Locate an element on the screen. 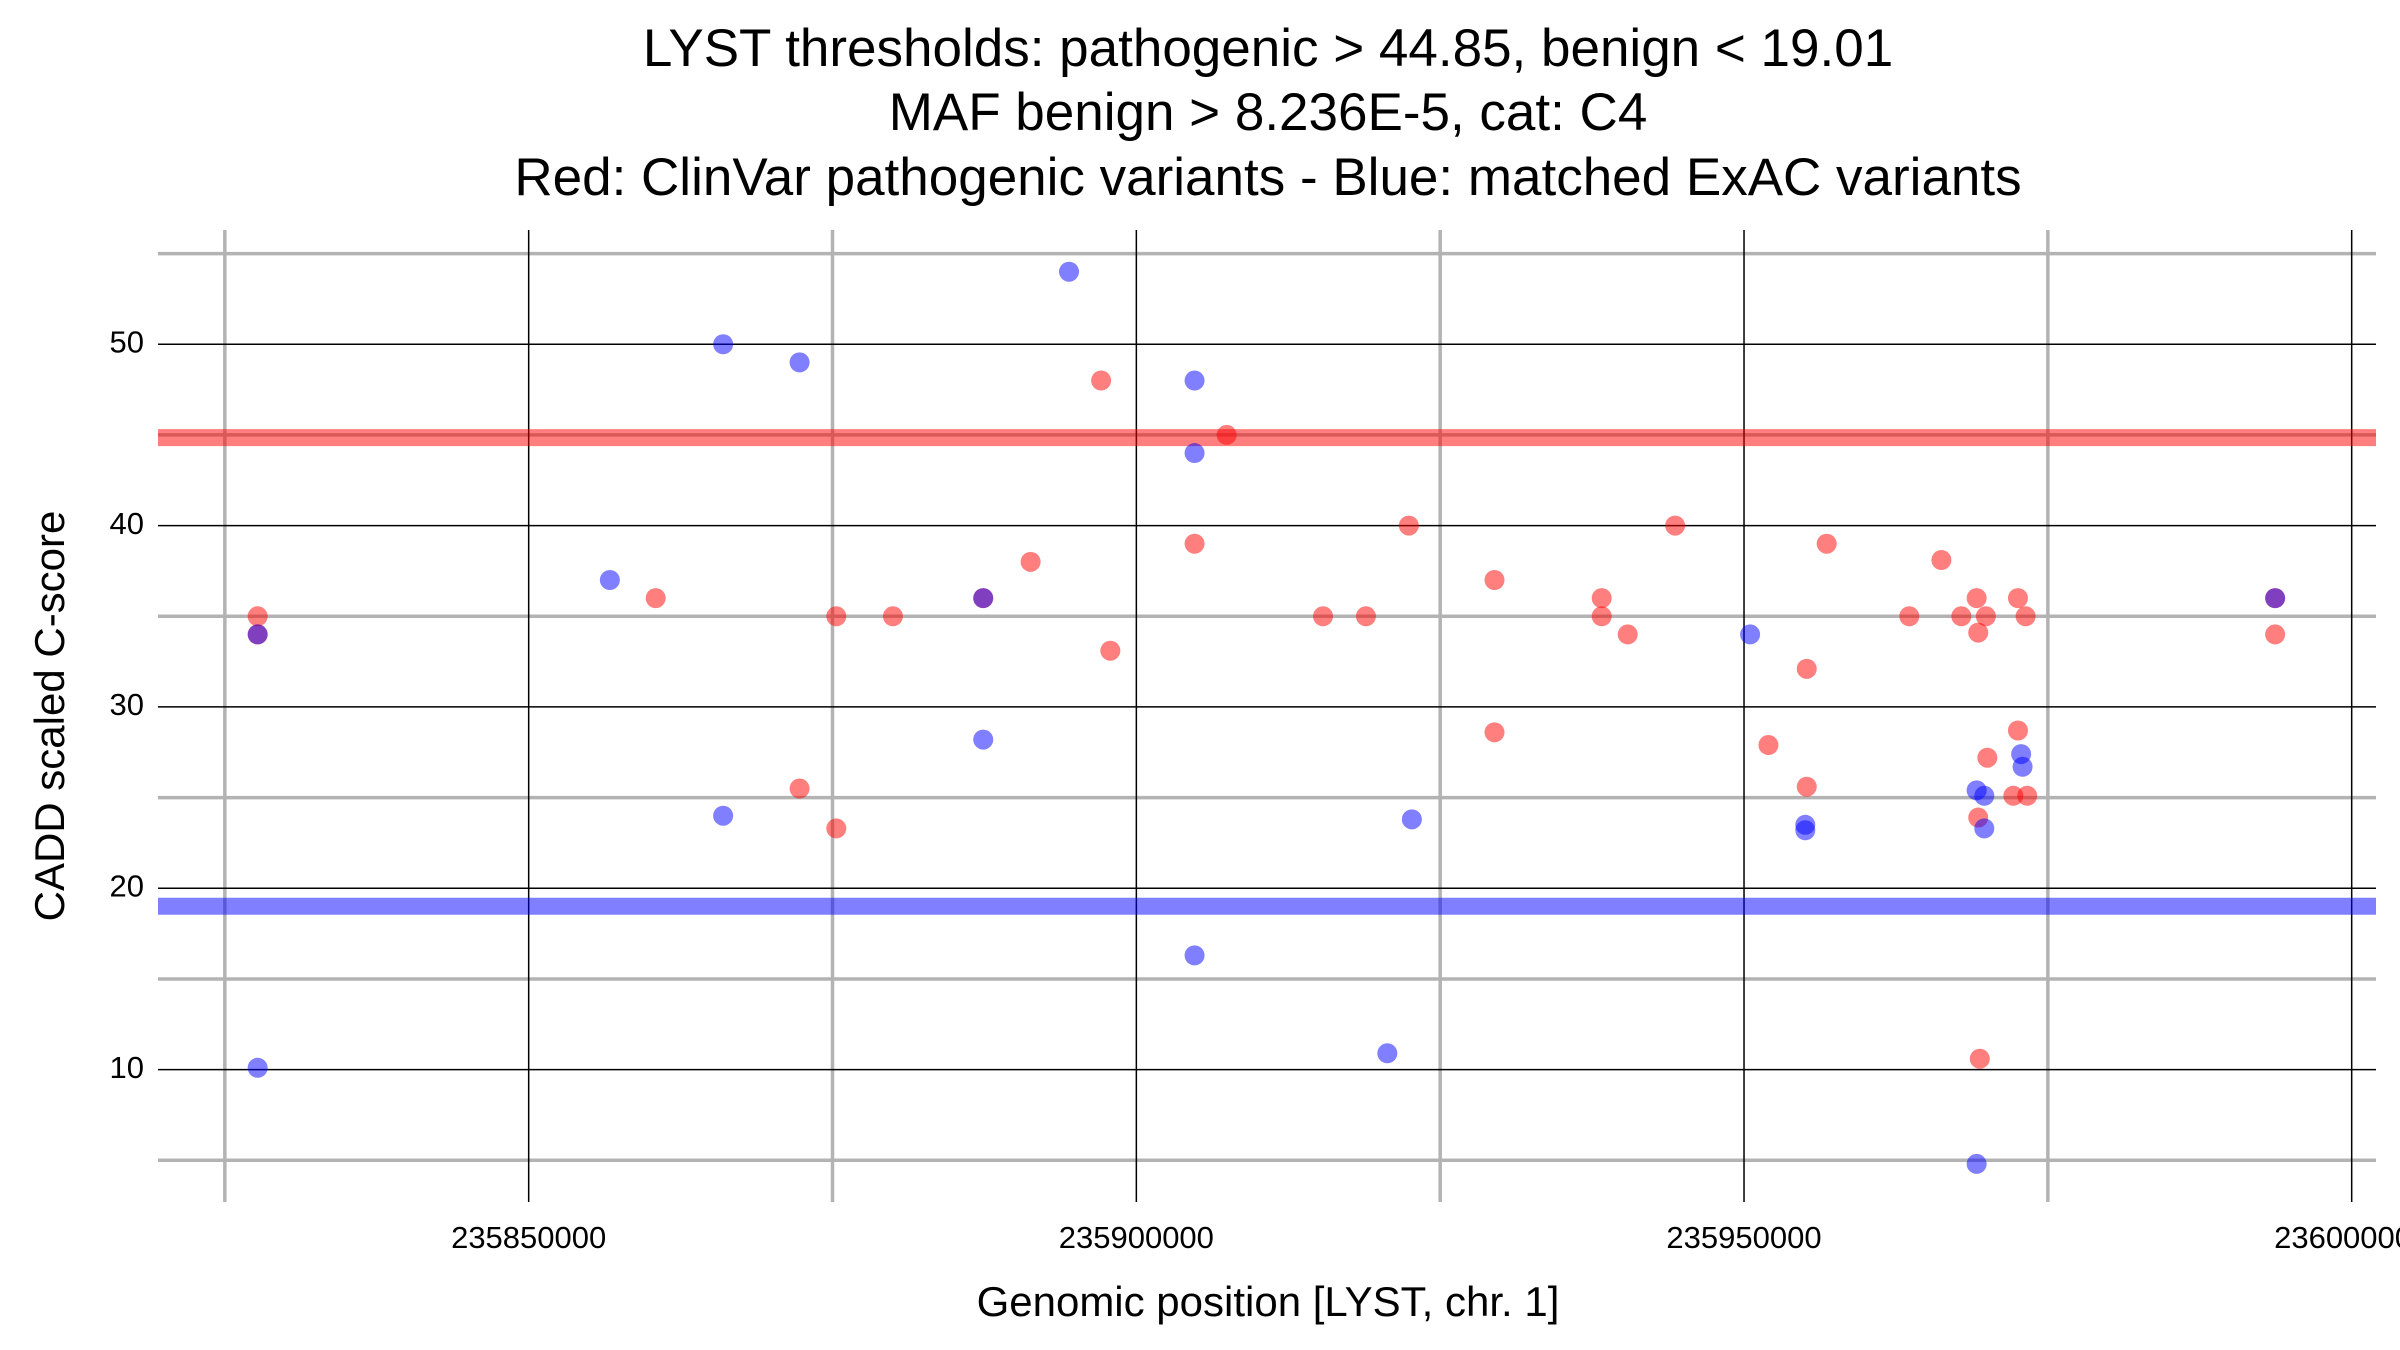 The width and height of the screenshot is (2400, 1350). y-tick-label: 20 is located at coordinates (127, 885).